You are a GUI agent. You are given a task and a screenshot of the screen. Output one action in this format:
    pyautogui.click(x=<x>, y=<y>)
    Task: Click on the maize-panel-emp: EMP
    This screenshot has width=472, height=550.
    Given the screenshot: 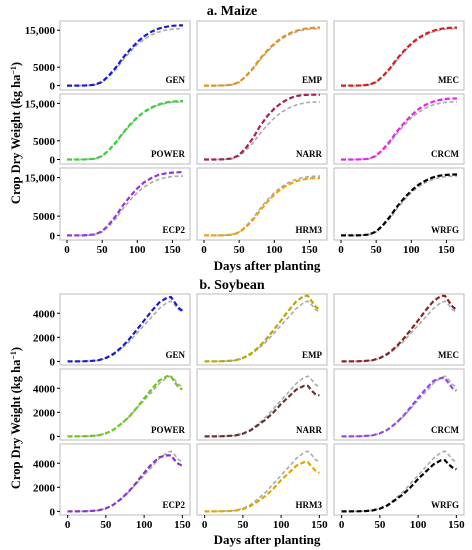 What is the action you would take?
    pyautogui.click(x=262, y=55)
    